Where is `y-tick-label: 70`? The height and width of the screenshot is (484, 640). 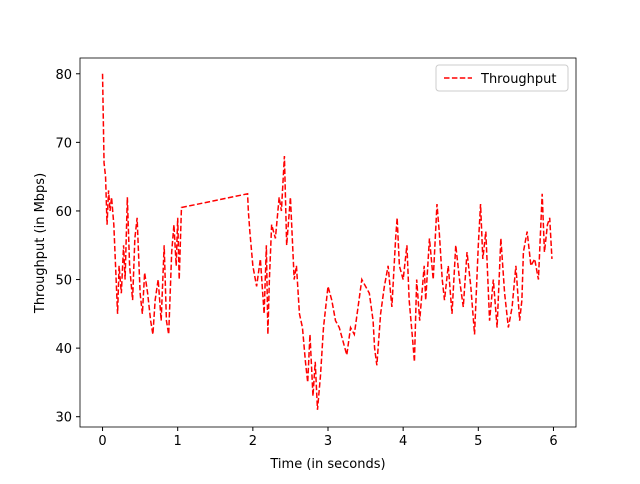
y-tick-label: 70 is located at coordinates (63, 143).